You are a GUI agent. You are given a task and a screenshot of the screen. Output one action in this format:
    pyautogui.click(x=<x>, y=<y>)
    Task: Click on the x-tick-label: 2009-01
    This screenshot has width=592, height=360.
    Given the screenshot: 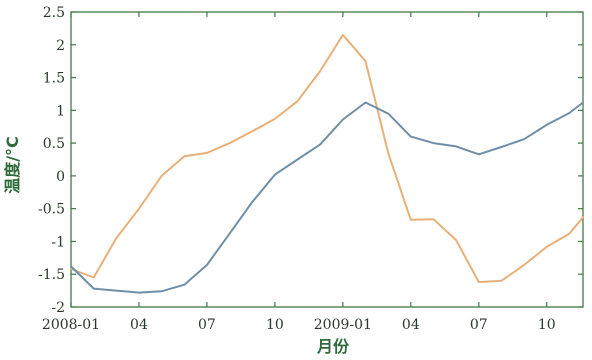 What is the action you would take?
    pyautogui.click(x=343, y=325)
    